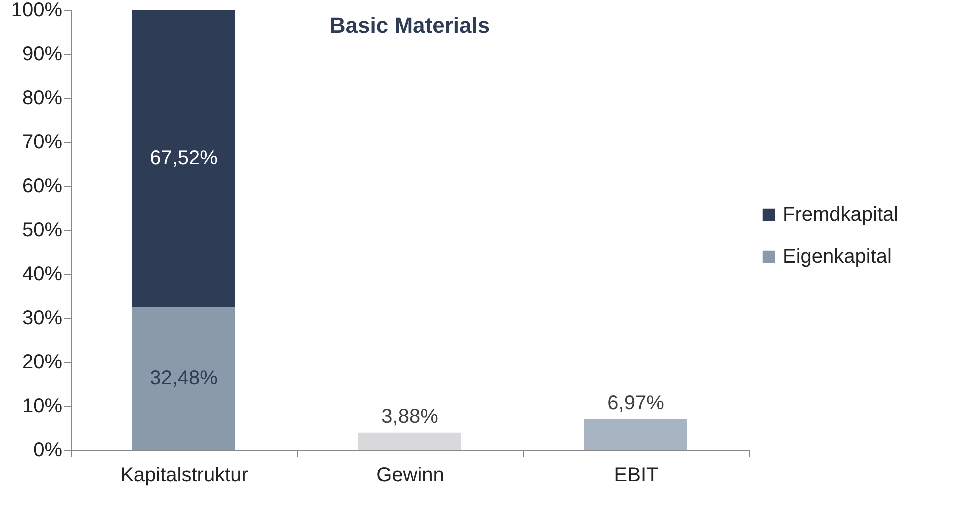 This screenshot has width=958, height=512. I want to click on data-label: 67,52%, so click(184, 159).